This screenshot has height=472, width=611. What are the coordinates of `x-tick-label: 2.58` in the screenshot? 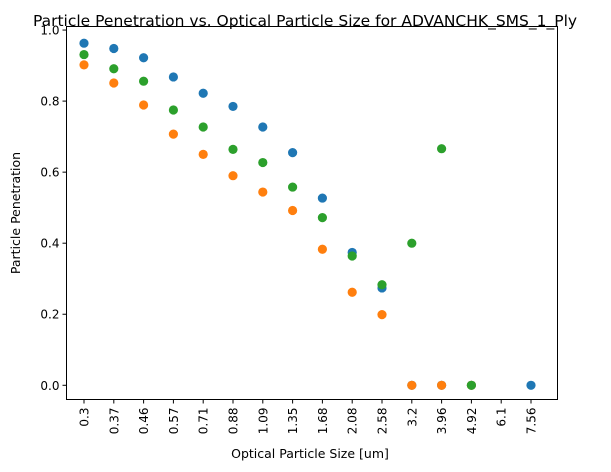 It's located at (383, 421).